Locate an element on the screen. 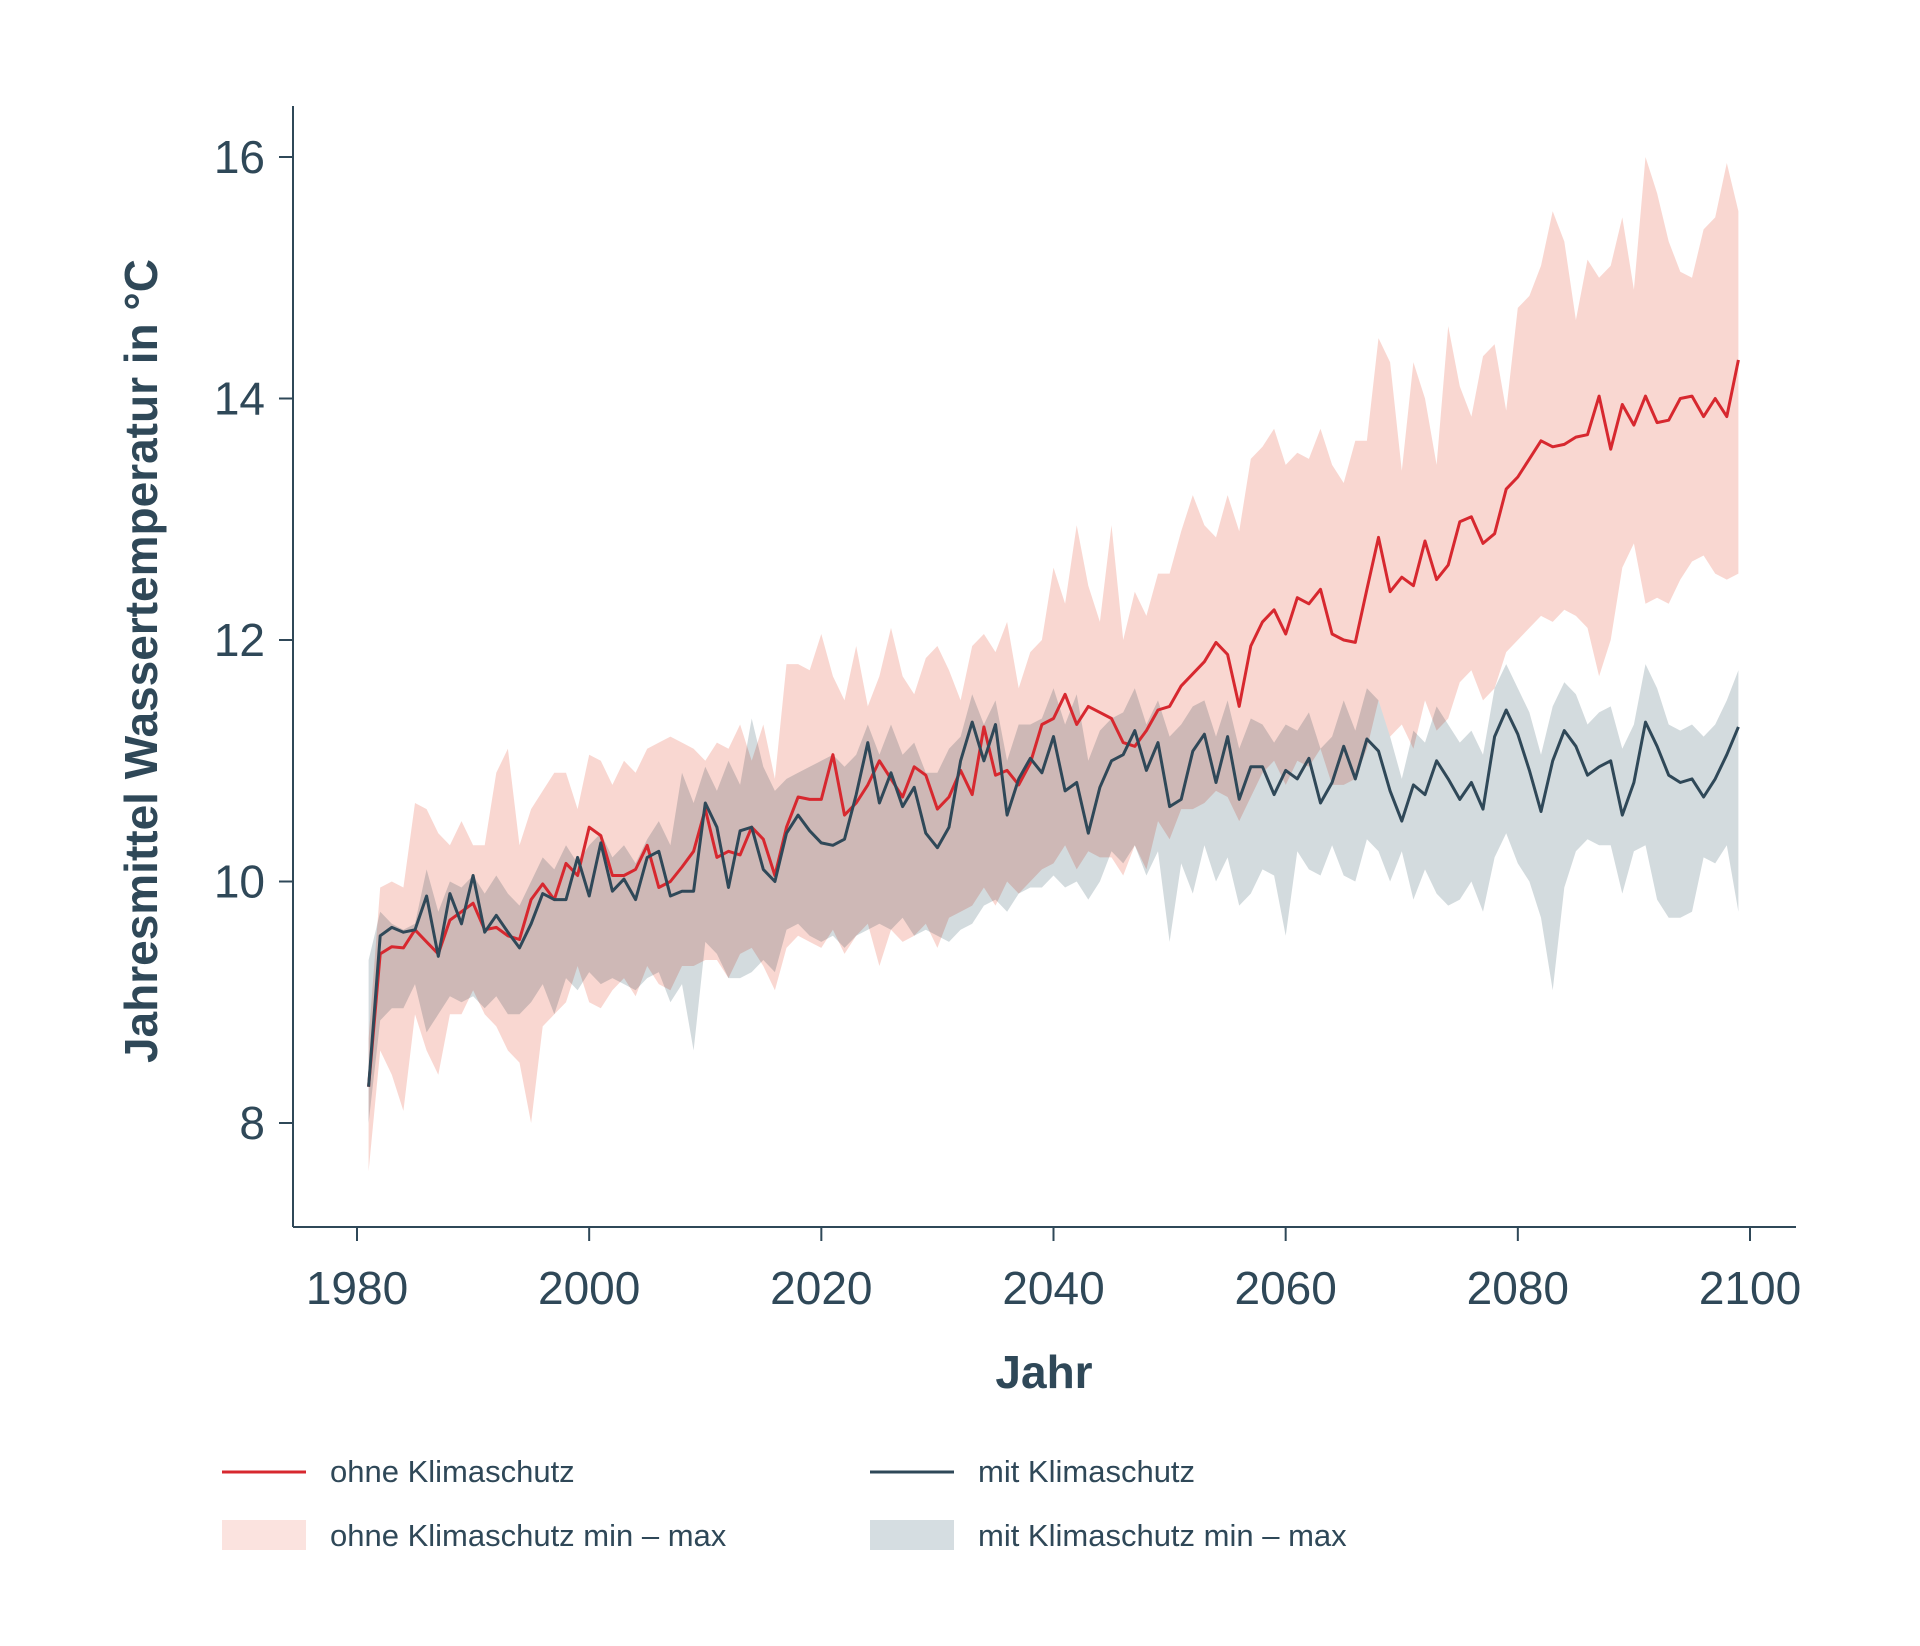  legend-label-mit-klimaschutz: mit Klimaschutz is located at coordinates (1086, 1471).